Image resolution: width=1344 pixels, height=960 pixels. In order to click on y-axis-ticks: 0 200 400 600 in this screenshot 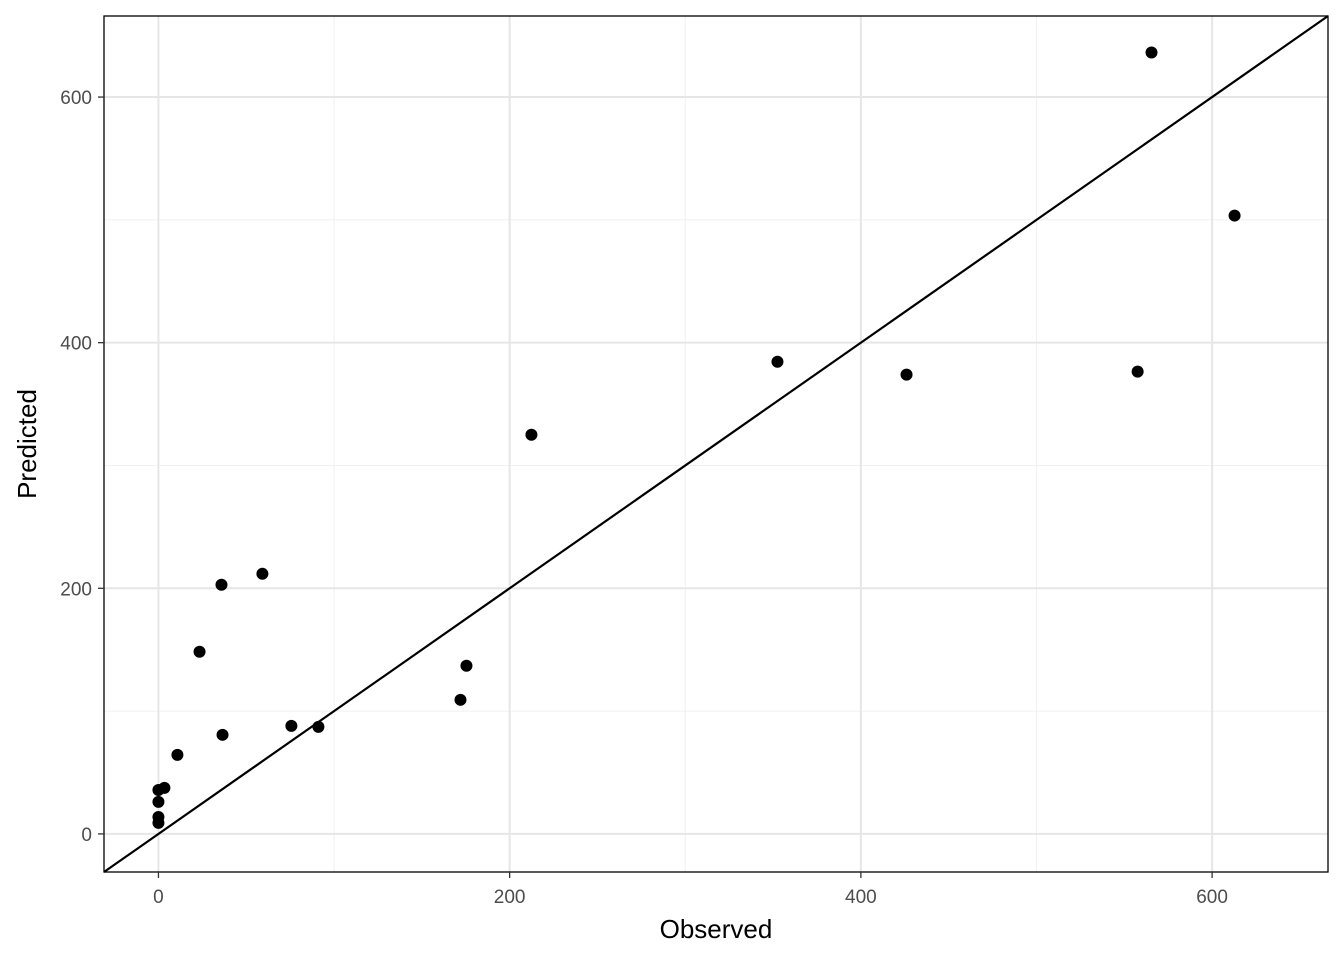, I will do `click(82, 467)`.